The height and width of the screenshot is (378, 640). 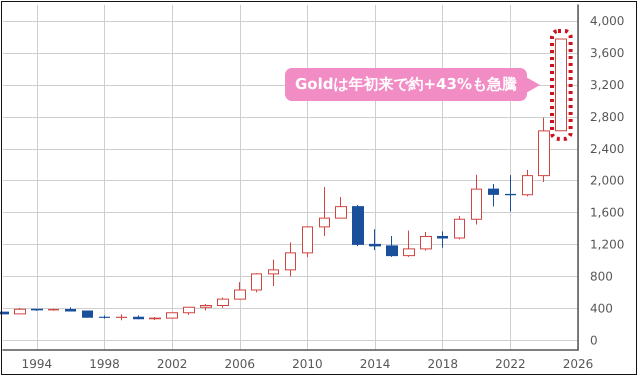 I want to click on y-tick-label: 3,600, so click(x=607, y=53).